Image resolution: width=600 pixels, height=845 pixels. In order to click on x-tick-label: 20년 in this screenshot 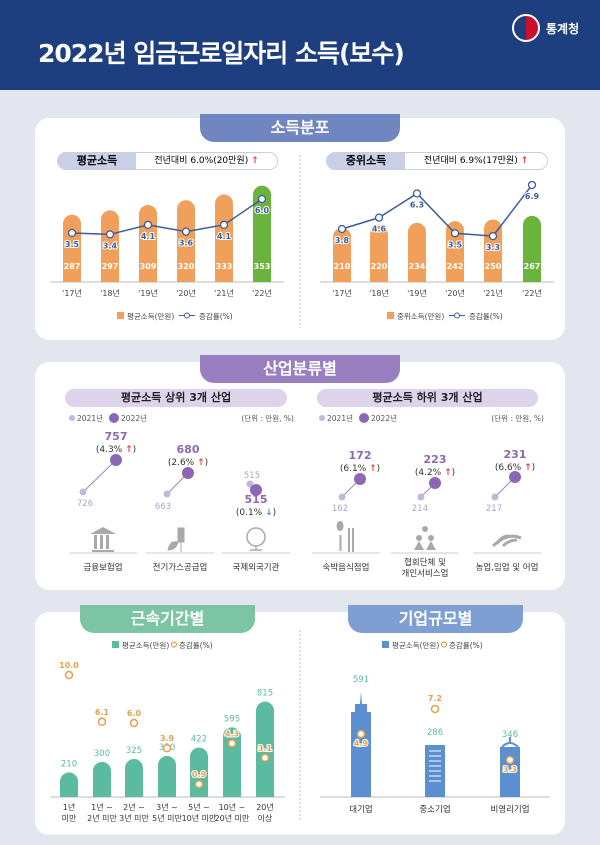, I will do `click(265, 807)`.